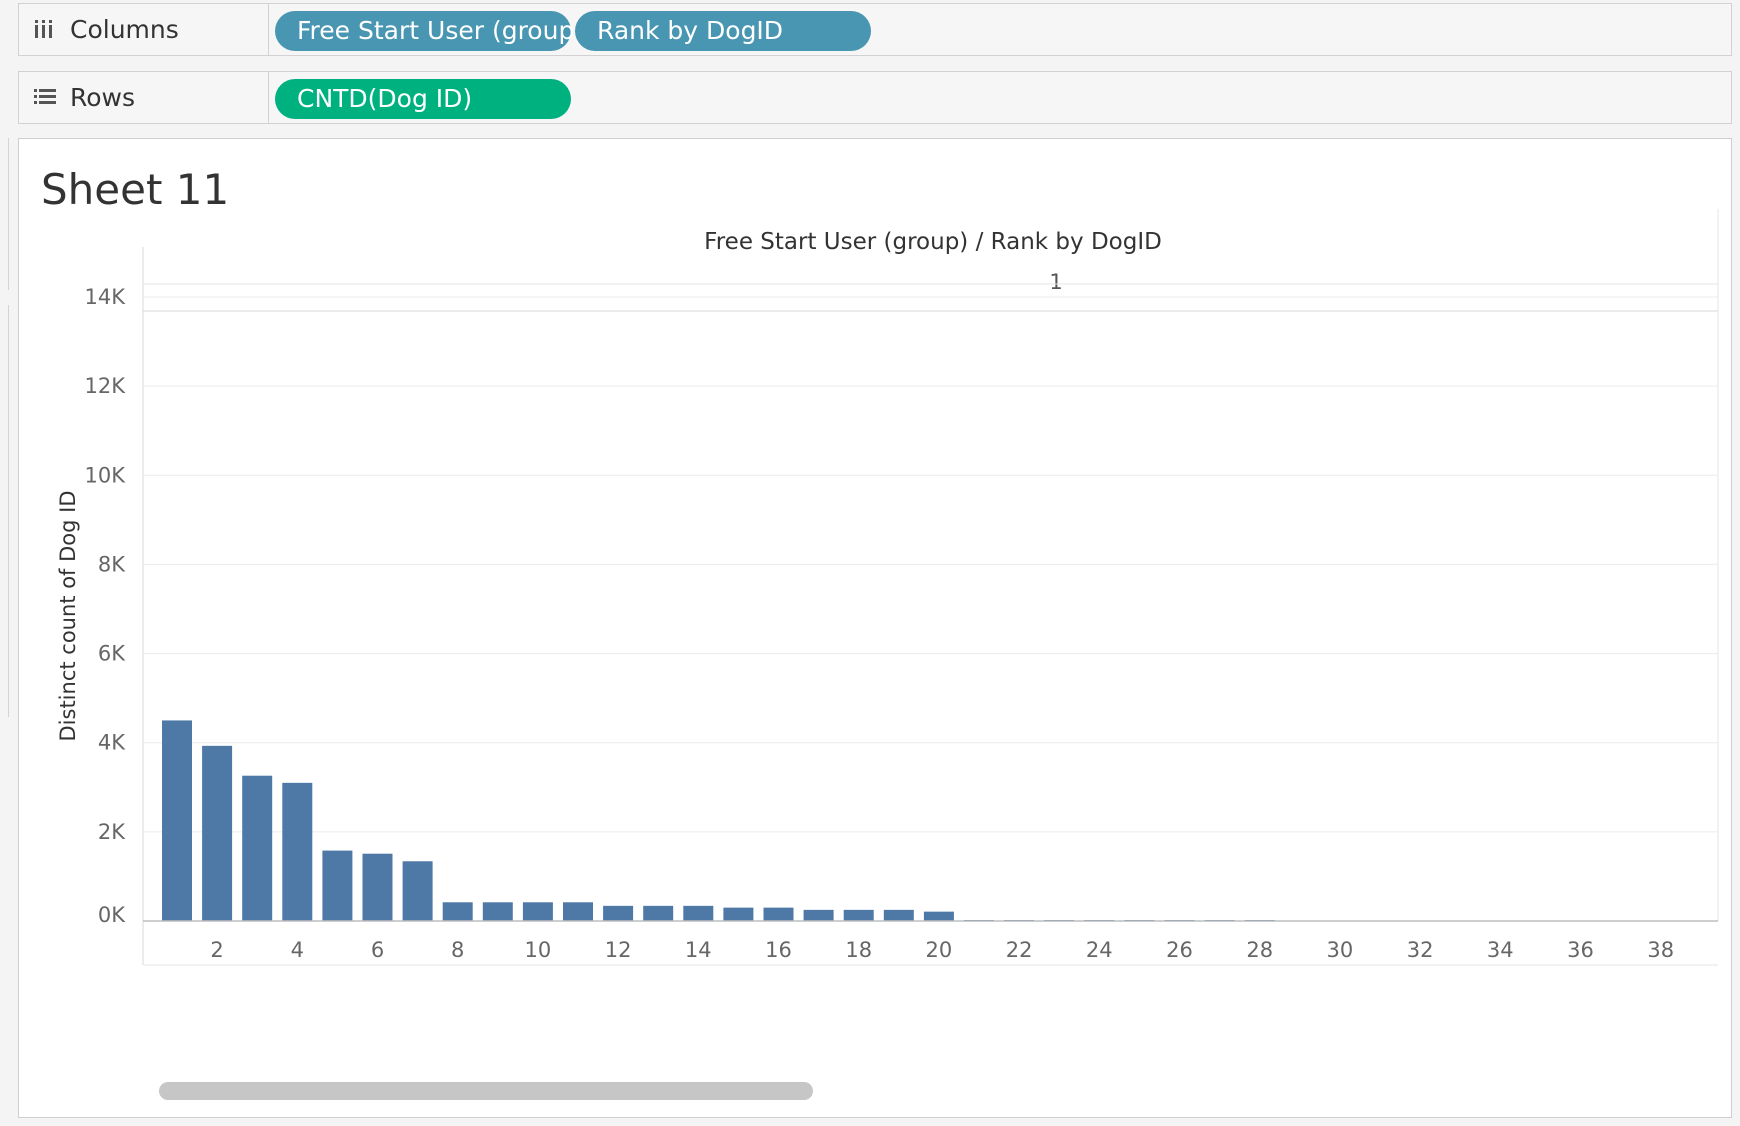  I want to click on rows-shelf: Rows CNTD(Dog ID), so click(875, 97).